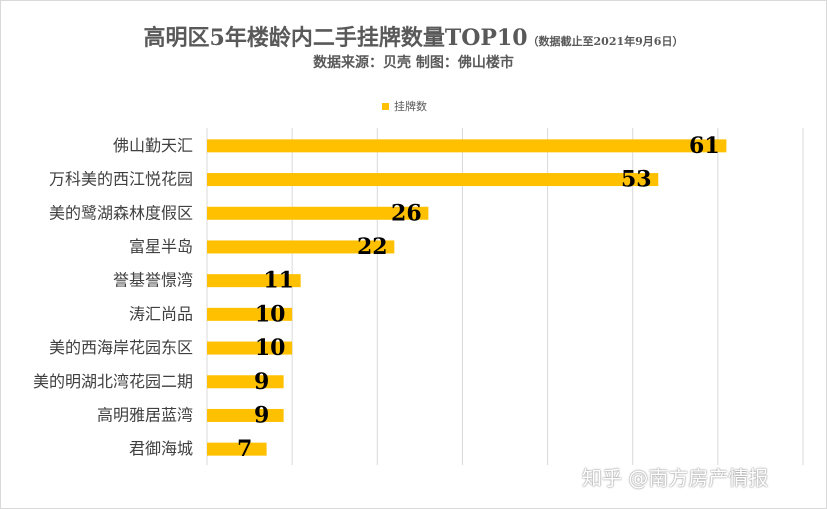  Describe the element at coordinates (335, 38) in the screenshot. I see `chart-title-main: 高明区5年楼龄内二手挂牌数量TOP10` at that location.